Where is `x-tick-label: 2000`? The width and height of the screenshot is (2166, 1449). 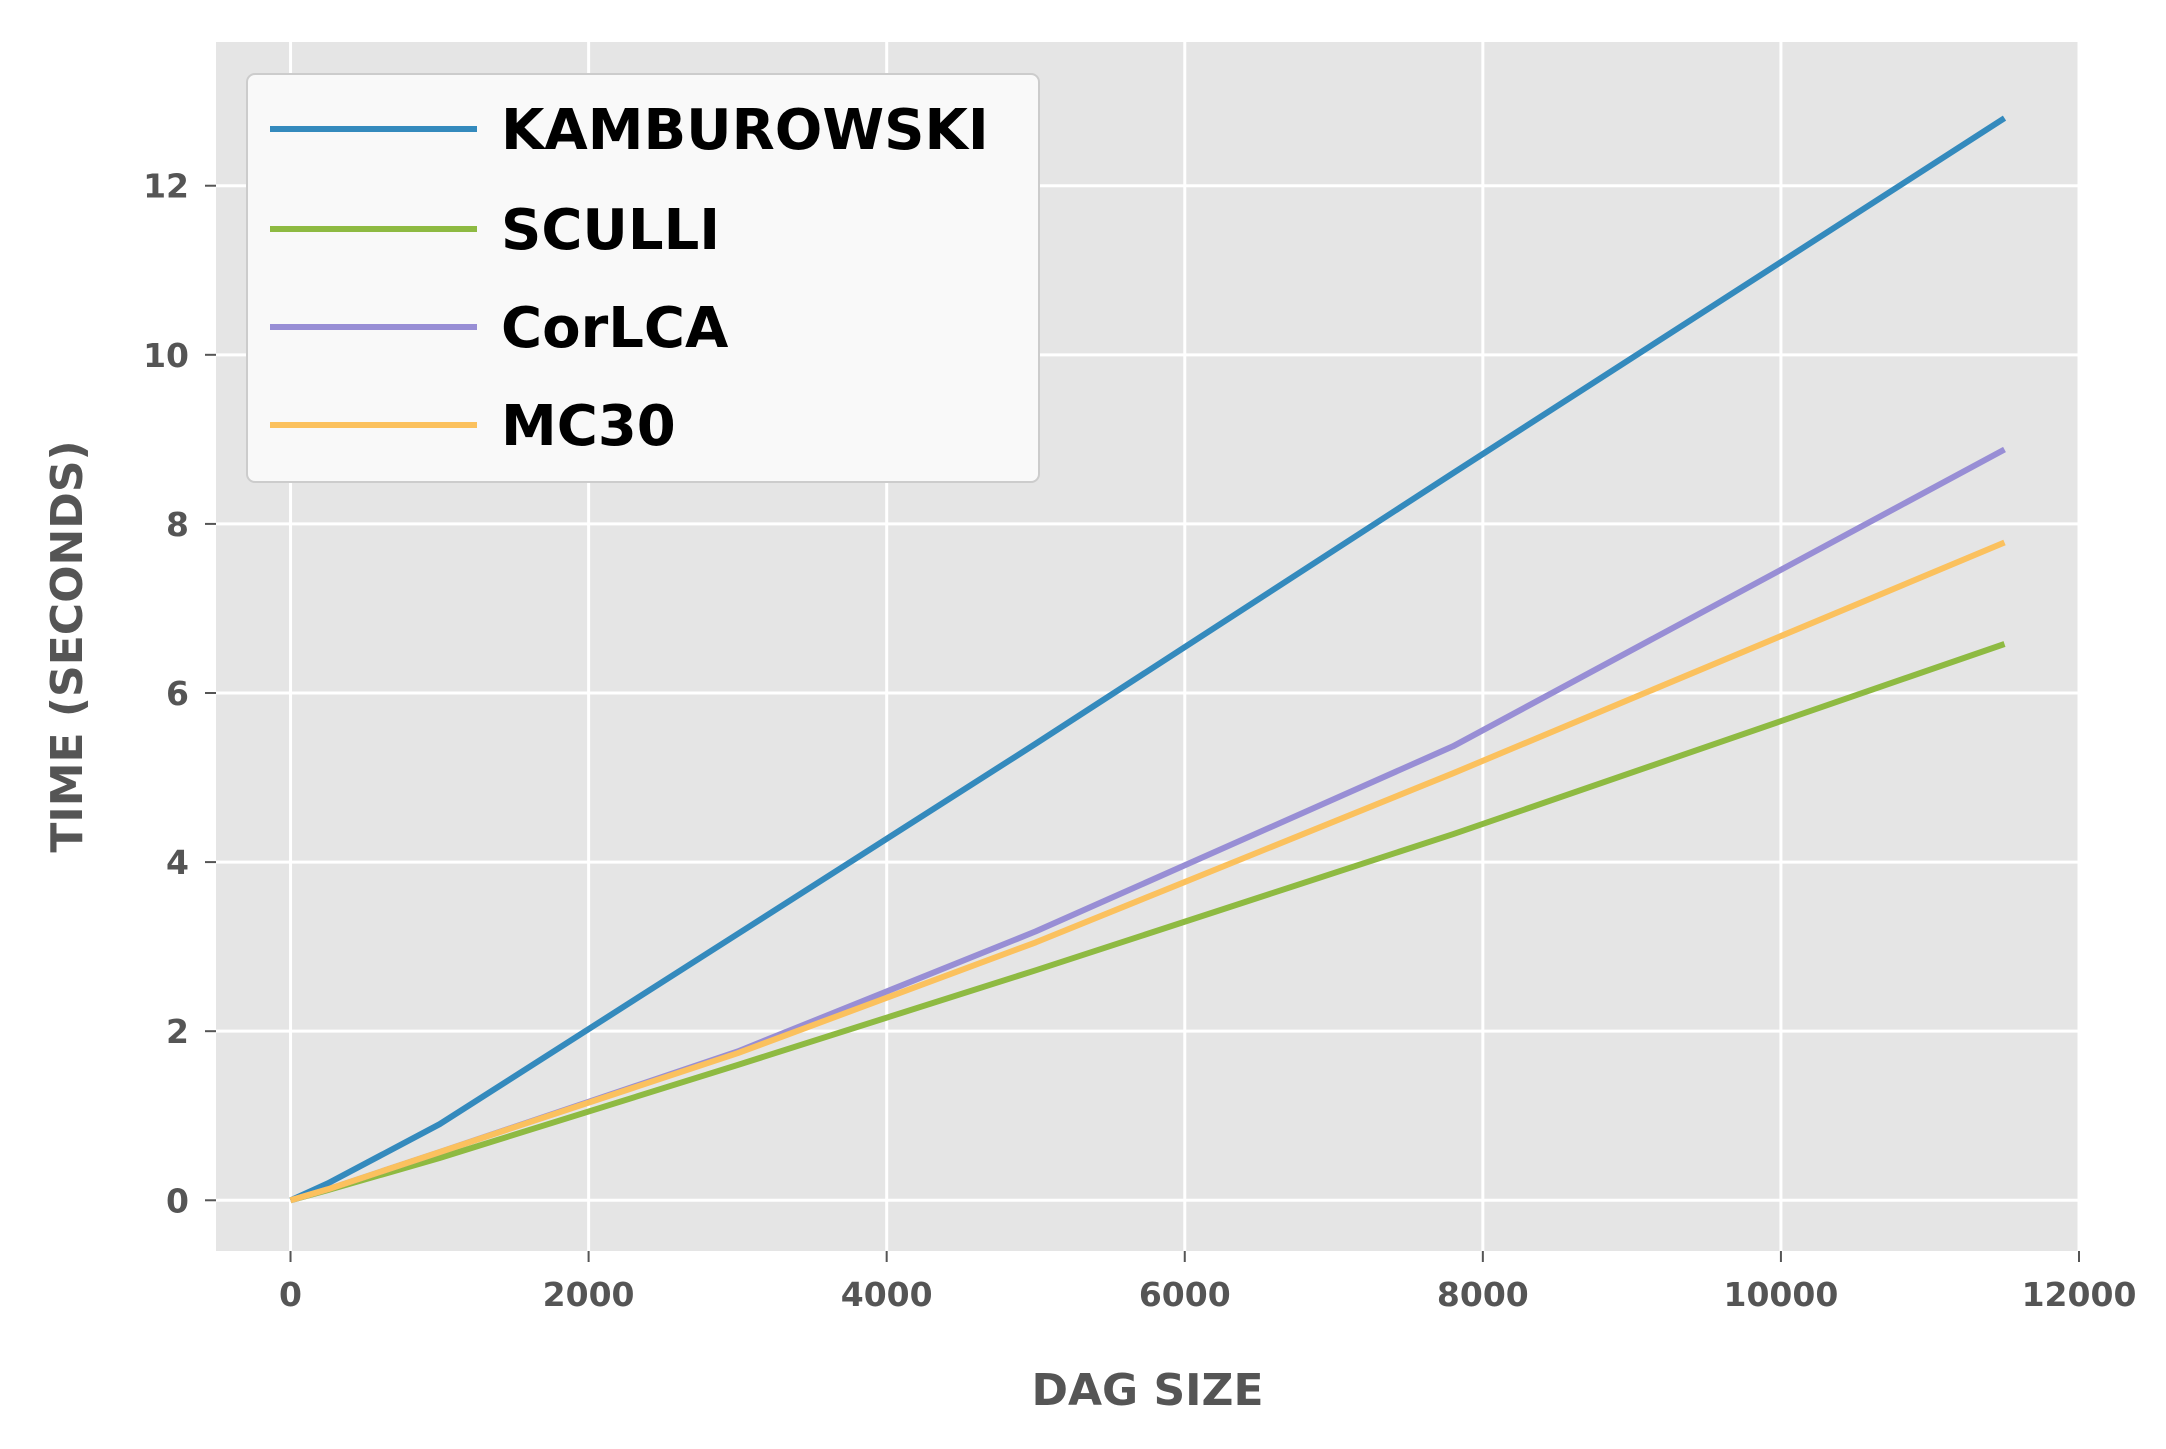
x-tick-label: 2000 is located at coordinates (589, 1294).